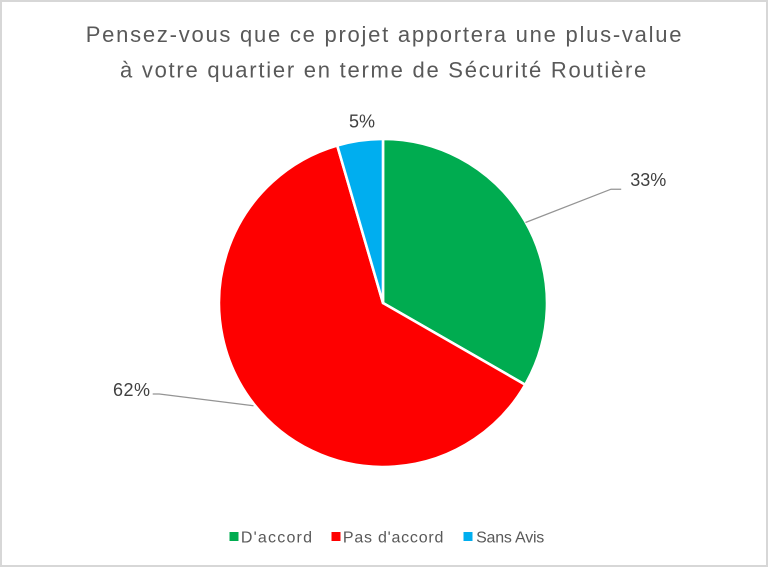  What do you see at coordinates (132, 390) in the screenshot?
I see `svg-text: 62%` at bounding box center [132, 390].